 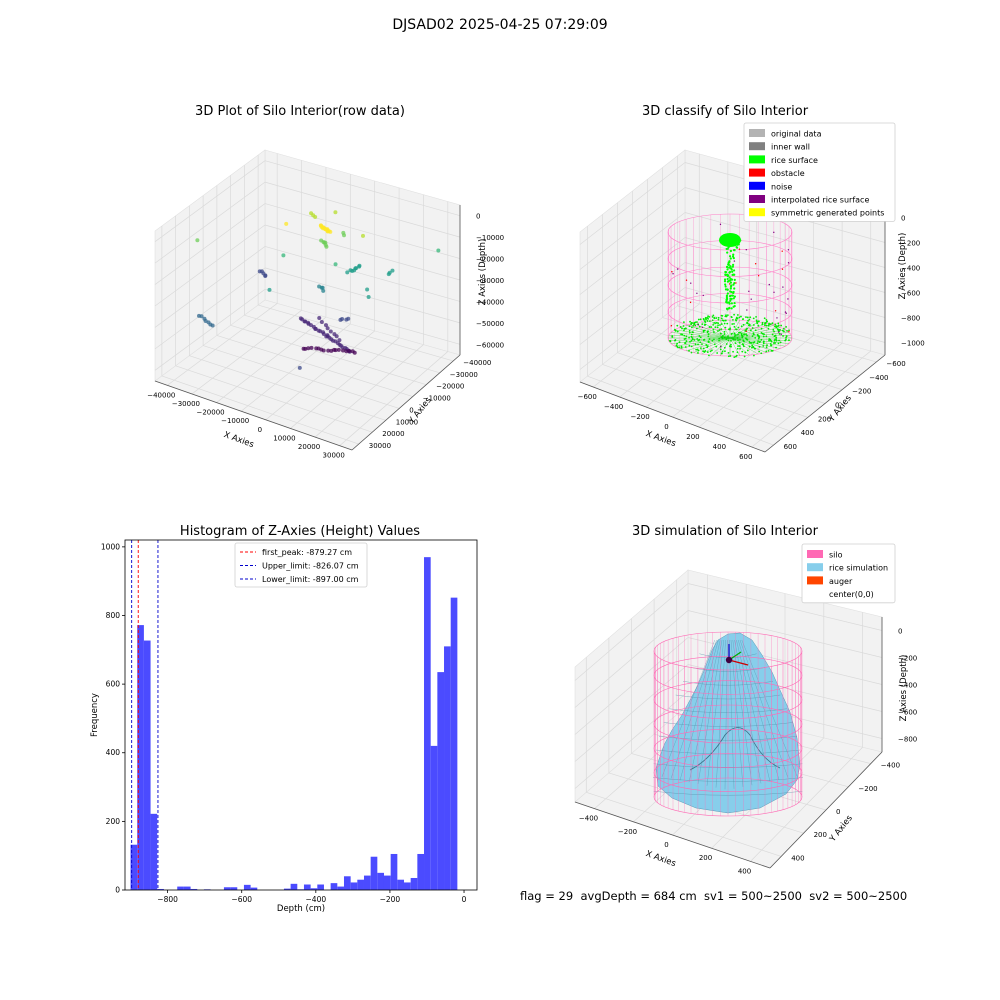 I want to click on p2-legend-label: obstacle, so click(x=788, y=173).